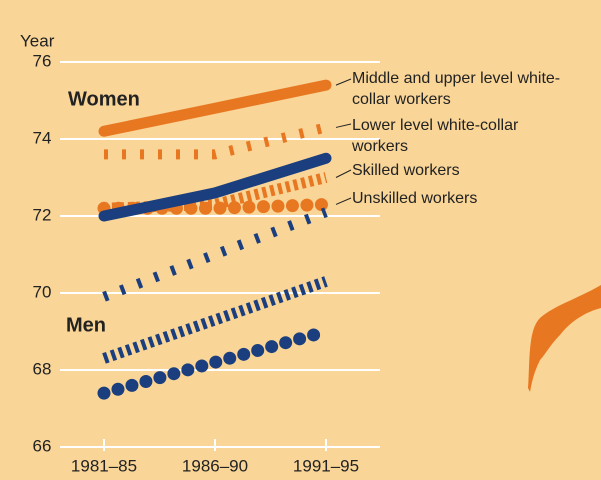 This screenshot has height=480, width=601. What do you see at coordinates (86, 325) in the screenshot?
I see `group-label: Men` at bounding box center [86, 325].